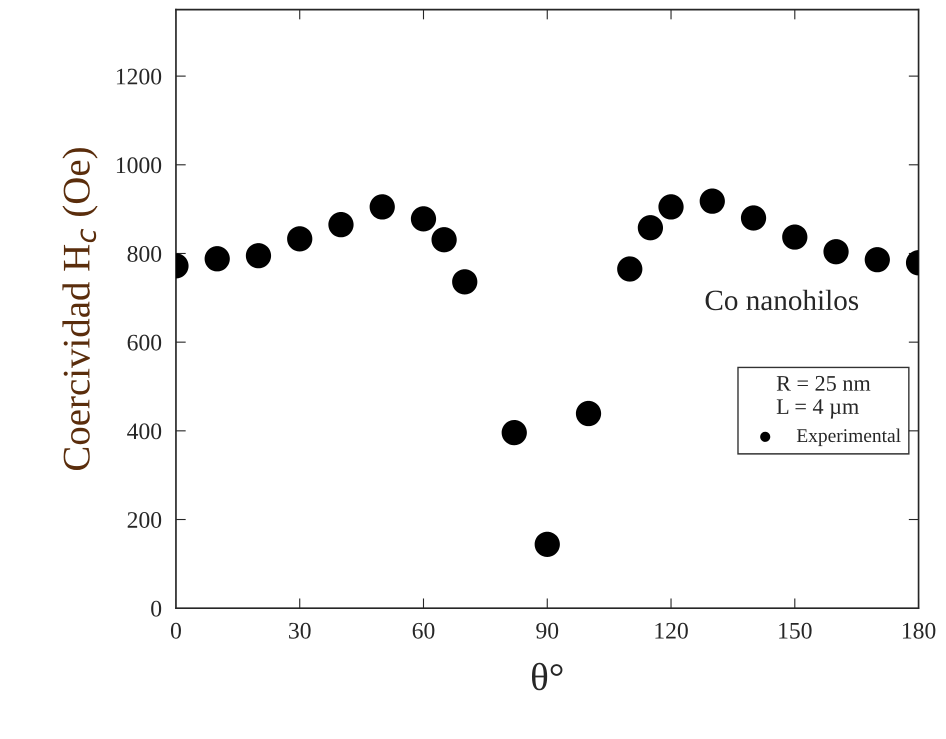 This screenshot has height=739, width=946. What do you see at coordinates (175, 630) in the screenshot?
I see `x-tick-label: 0` at bounding box center [175, 630].